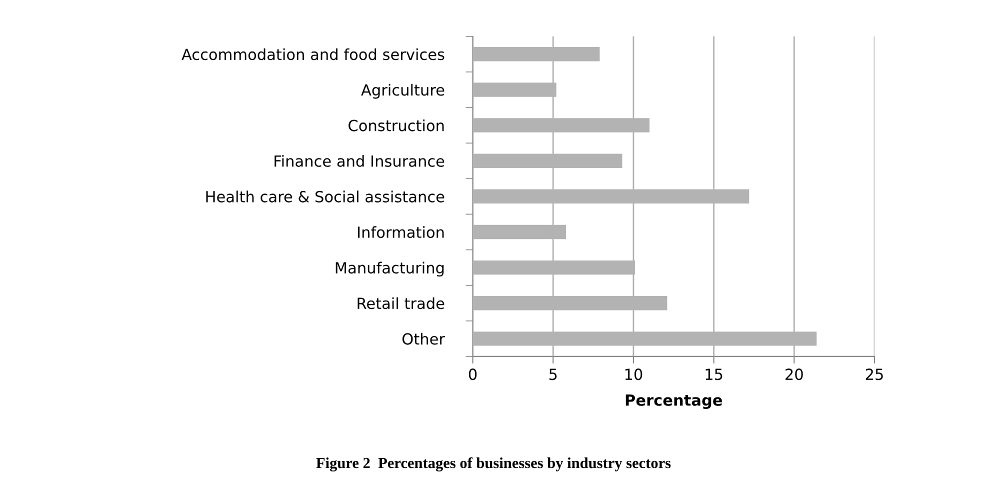  I want to click on y-tick-label: Other, so click(423, 338).